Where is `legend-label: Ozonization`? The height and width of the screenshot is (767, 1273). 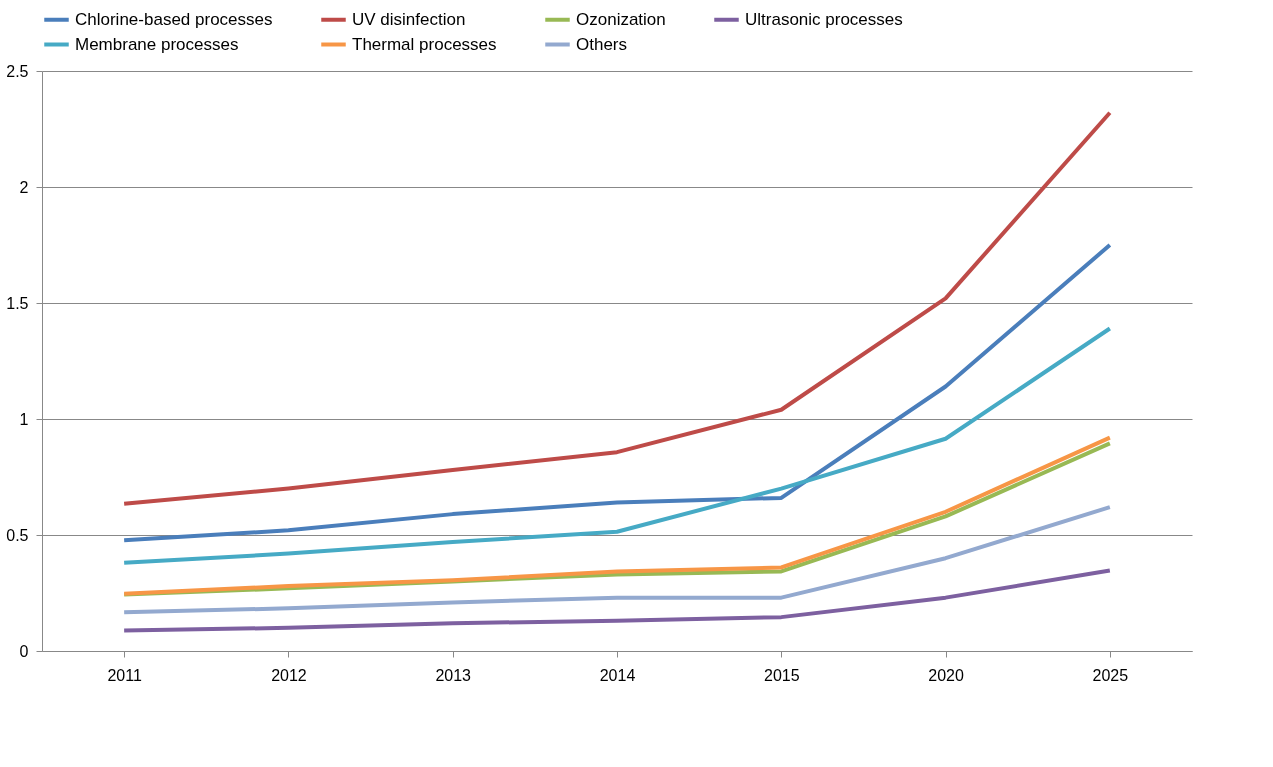 legend-label: Ozonization is located at coordinates (621, 19).